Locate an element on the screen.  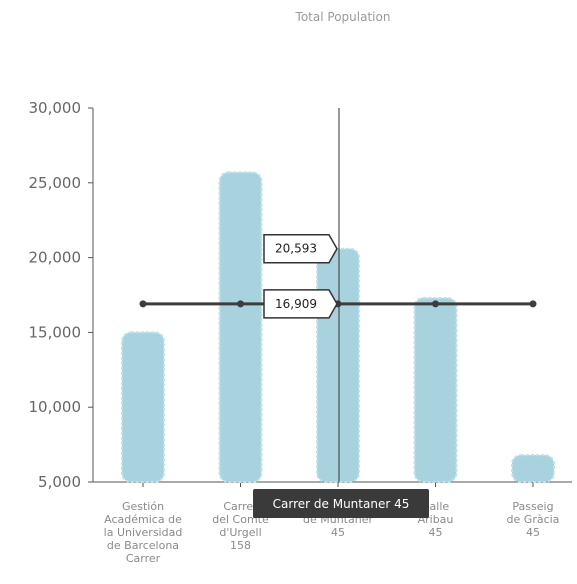
x-category-line: d'Urgell is located at coordinates (240, 532).